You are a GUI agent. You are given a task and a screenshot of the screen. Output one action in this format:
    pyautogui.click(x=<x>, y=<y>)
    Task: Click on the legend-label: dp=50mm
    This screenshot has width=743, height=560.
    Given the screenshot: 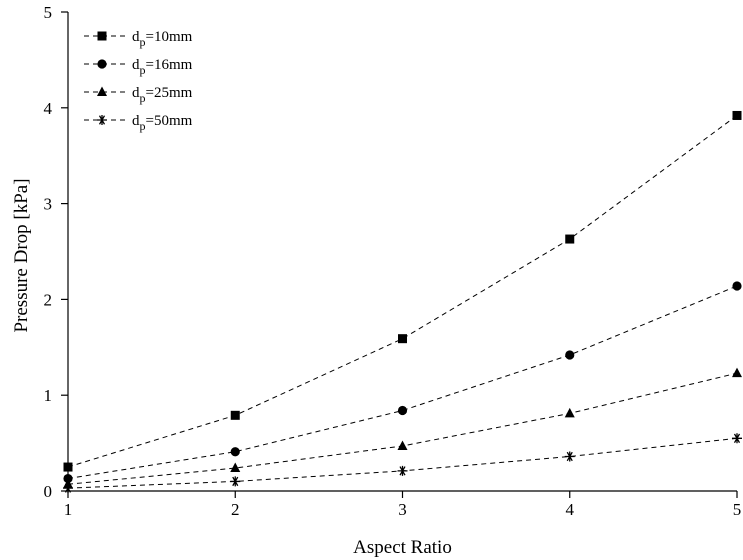 What is the action you would take?
    pyautogui.click(x=162, y=123)
    